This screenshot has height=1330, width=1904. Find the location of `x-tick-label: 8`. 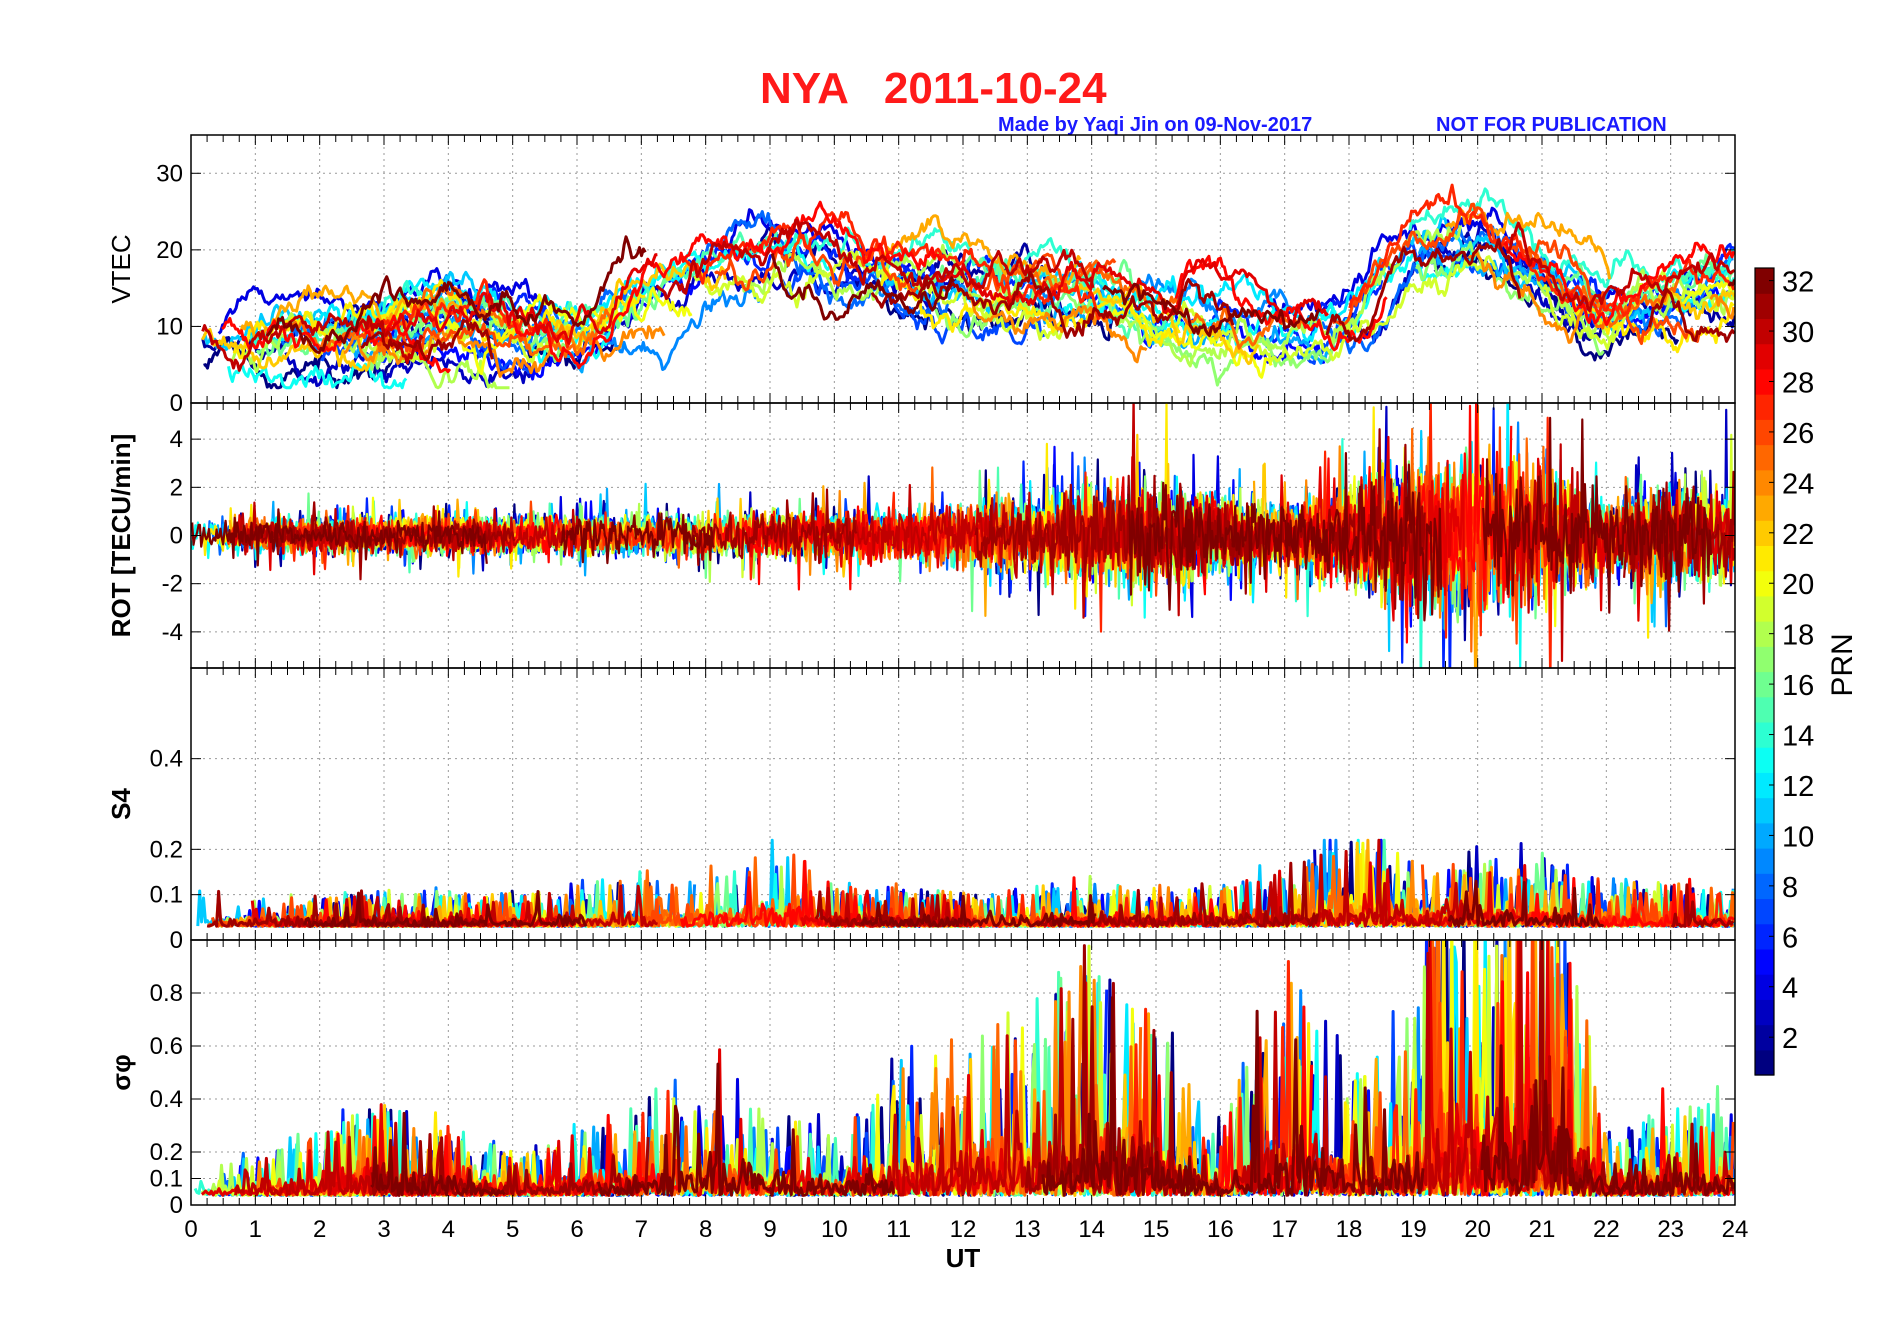

x-tick-label: 8 is located at coordinates (705, 1229).